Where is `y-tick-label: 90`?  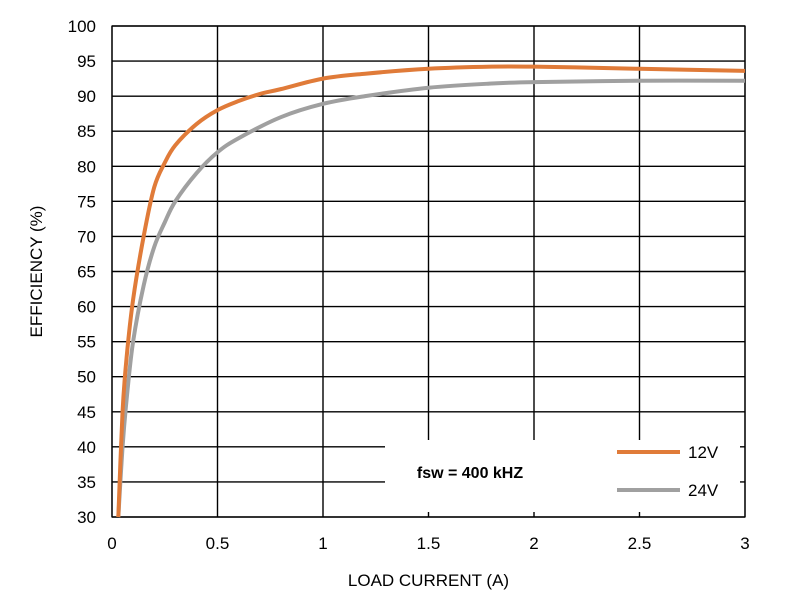
y-tick-label: 90 is located at coordinates (86, 96).